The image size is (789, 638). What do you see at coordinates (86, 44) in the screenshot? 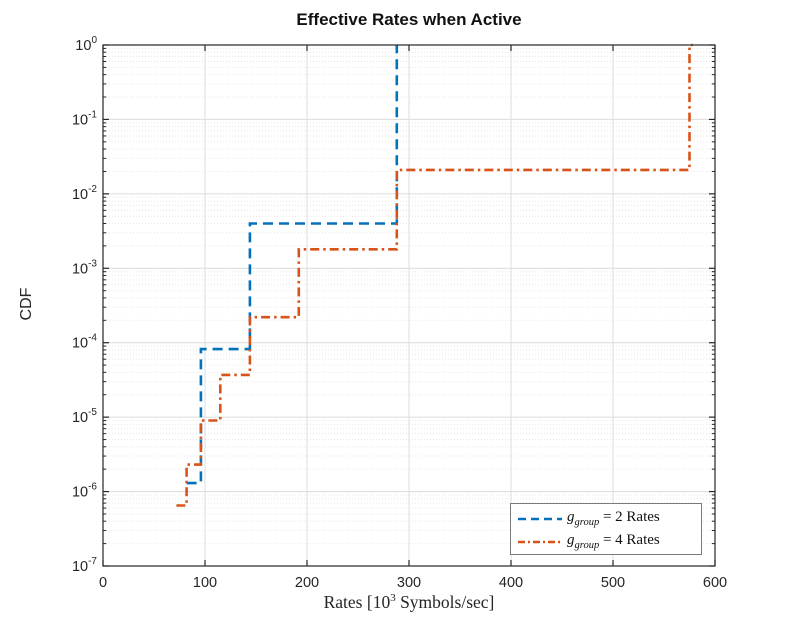
I see `y-tick-label: 10⁰` at bounding box center [86, 44].